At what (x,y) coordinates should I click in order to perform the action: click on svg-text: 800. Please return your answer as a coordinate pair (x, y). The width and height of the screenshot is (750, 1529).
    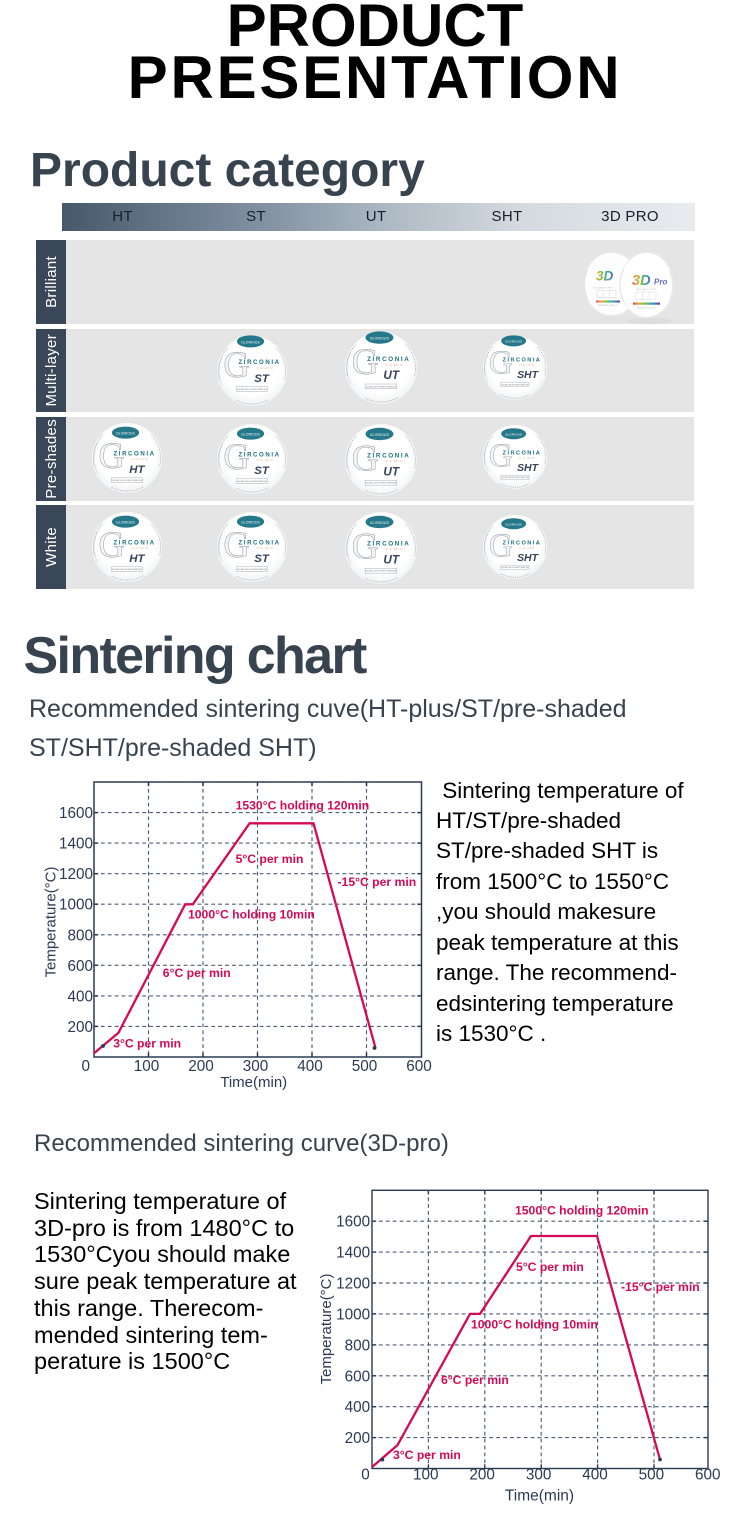
    Looking at the image, I should click on (80, 935).